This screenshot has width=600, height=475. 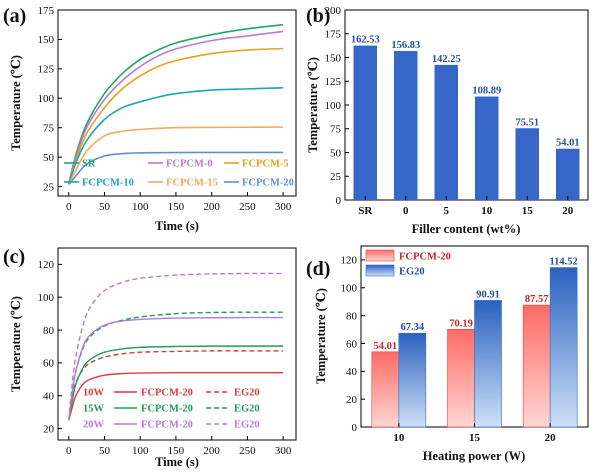 What do you see at coordinates (318, 269) in the screenshot?
I see `panel-label-d: (d)` at bounding box center [318, 269].